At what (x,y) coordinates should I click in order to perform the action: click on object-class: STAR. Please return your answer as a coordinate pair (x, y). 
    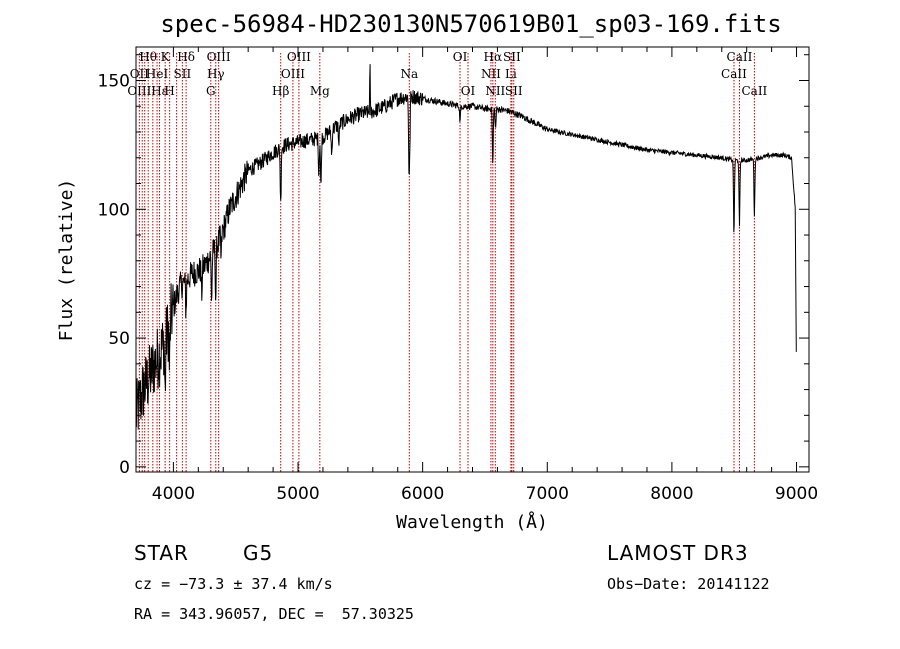
    Looking at the image, I should click on (161, 553).